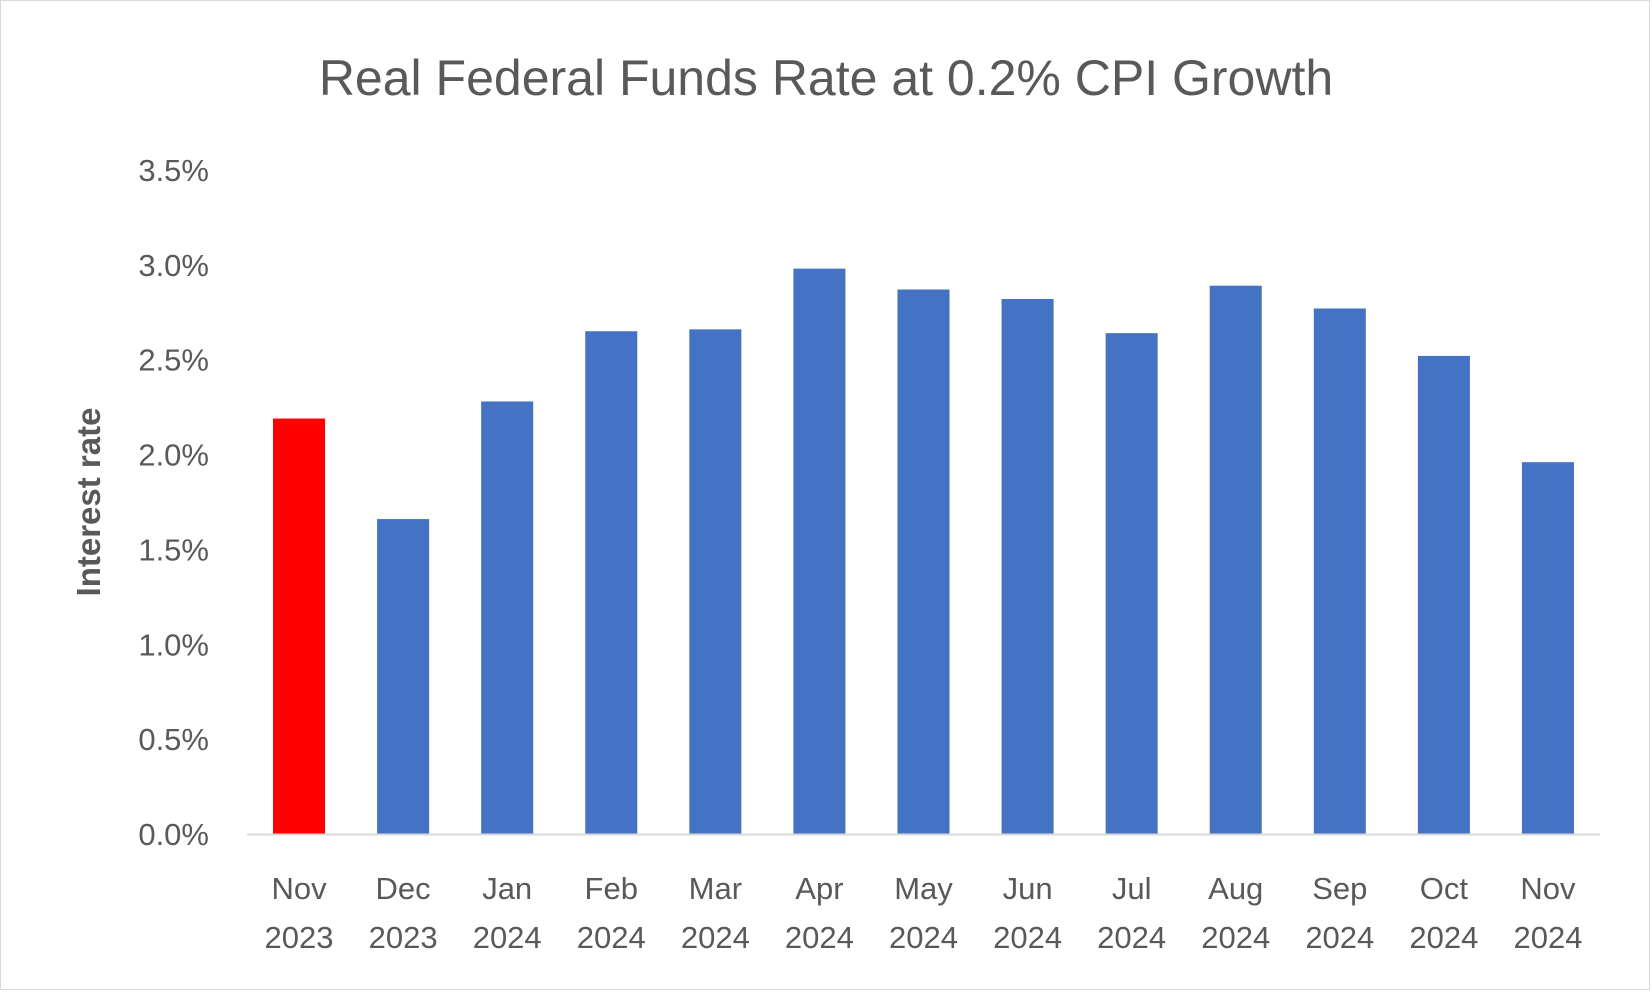 This screenshot has width=1652, height=992. Describe the element at coordinates (173, 265) in the screenshot. I see `y-tick-label: 3.0%` at that location.